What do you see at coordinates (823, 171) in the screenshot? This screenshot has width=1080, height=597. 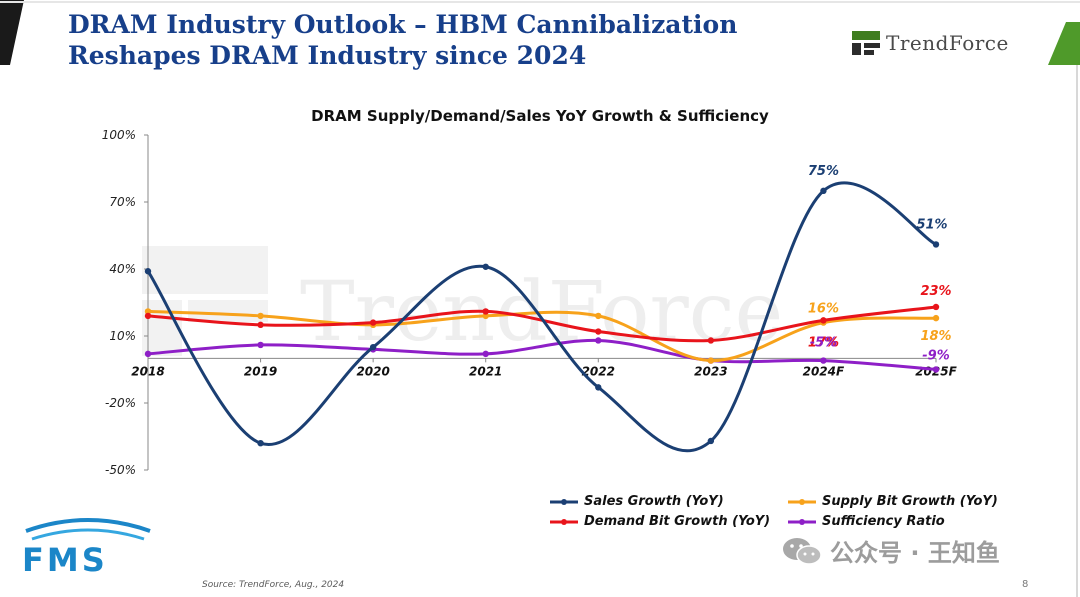 I see `data-label-sales-growth-yoy: 75%` at bounding box center [823, 171].